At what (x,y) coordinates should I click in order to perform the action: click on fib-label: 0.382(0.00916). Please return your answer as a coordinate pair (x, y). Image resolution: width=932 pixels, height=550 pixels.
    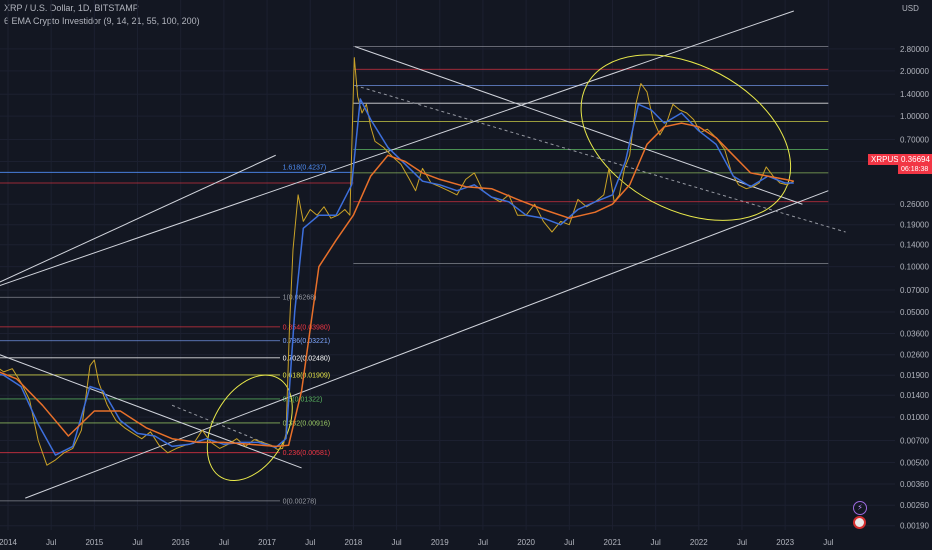
    Looking at the image, I should click on (306, 423).